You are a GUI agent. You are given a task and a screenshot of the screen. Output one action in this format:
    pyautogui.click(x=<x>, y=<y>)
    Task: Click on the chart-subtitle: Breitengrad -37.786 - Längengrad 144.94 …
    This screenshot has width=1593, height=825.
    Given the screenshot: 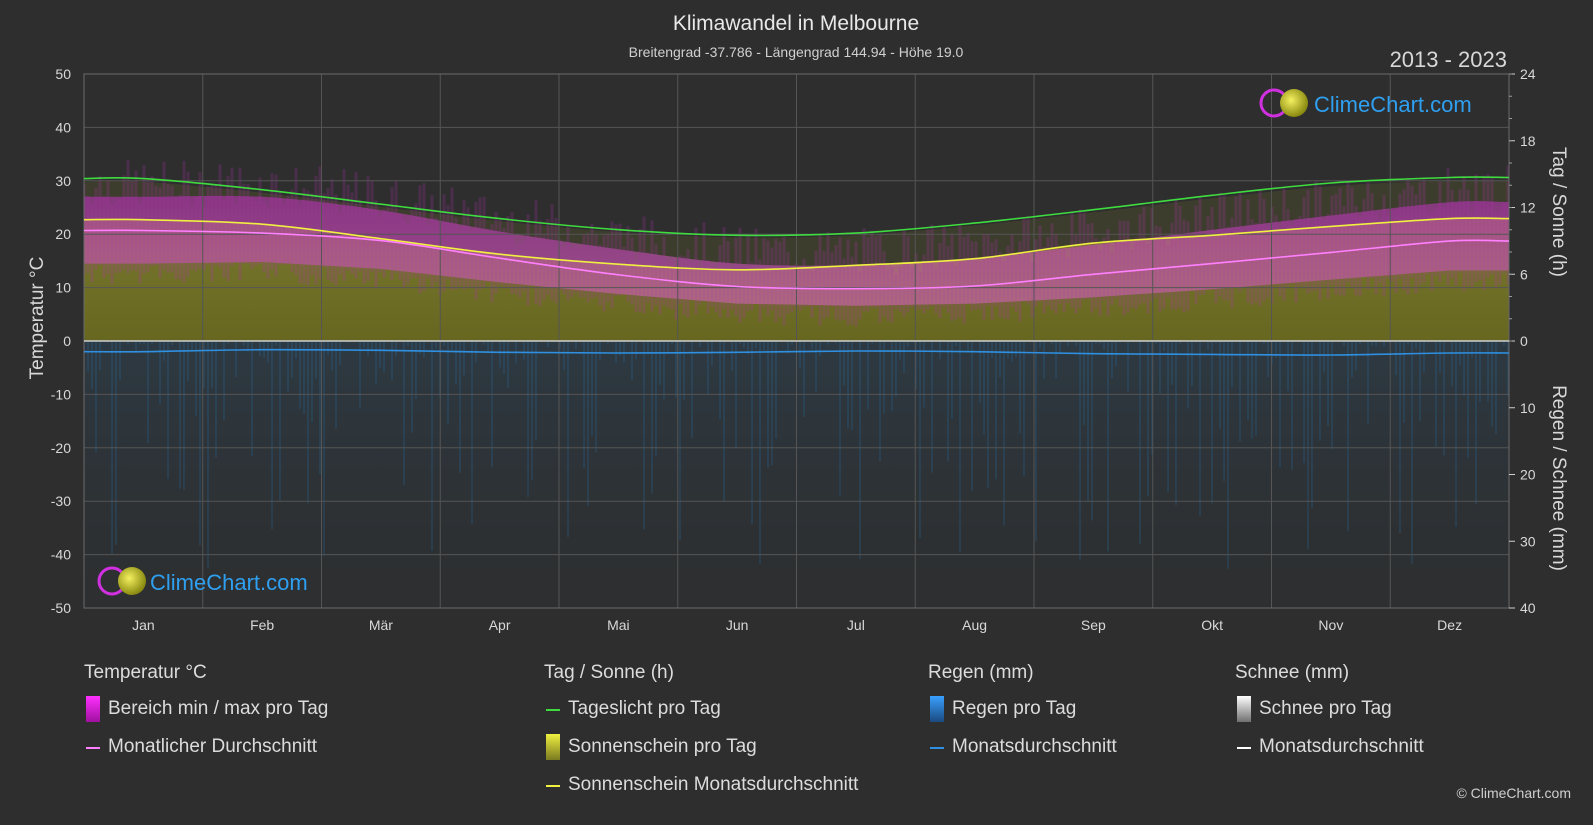 What is the action you would take?
    pyautogui.click(x=796, y=52)
    